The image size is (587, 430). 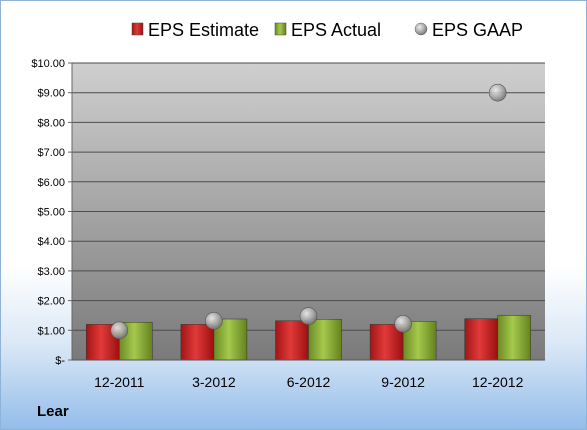 What do you see at coordinates (53, 411) in the screenshot?
I see `company-label: Lear` at bounding box center [53, 411].